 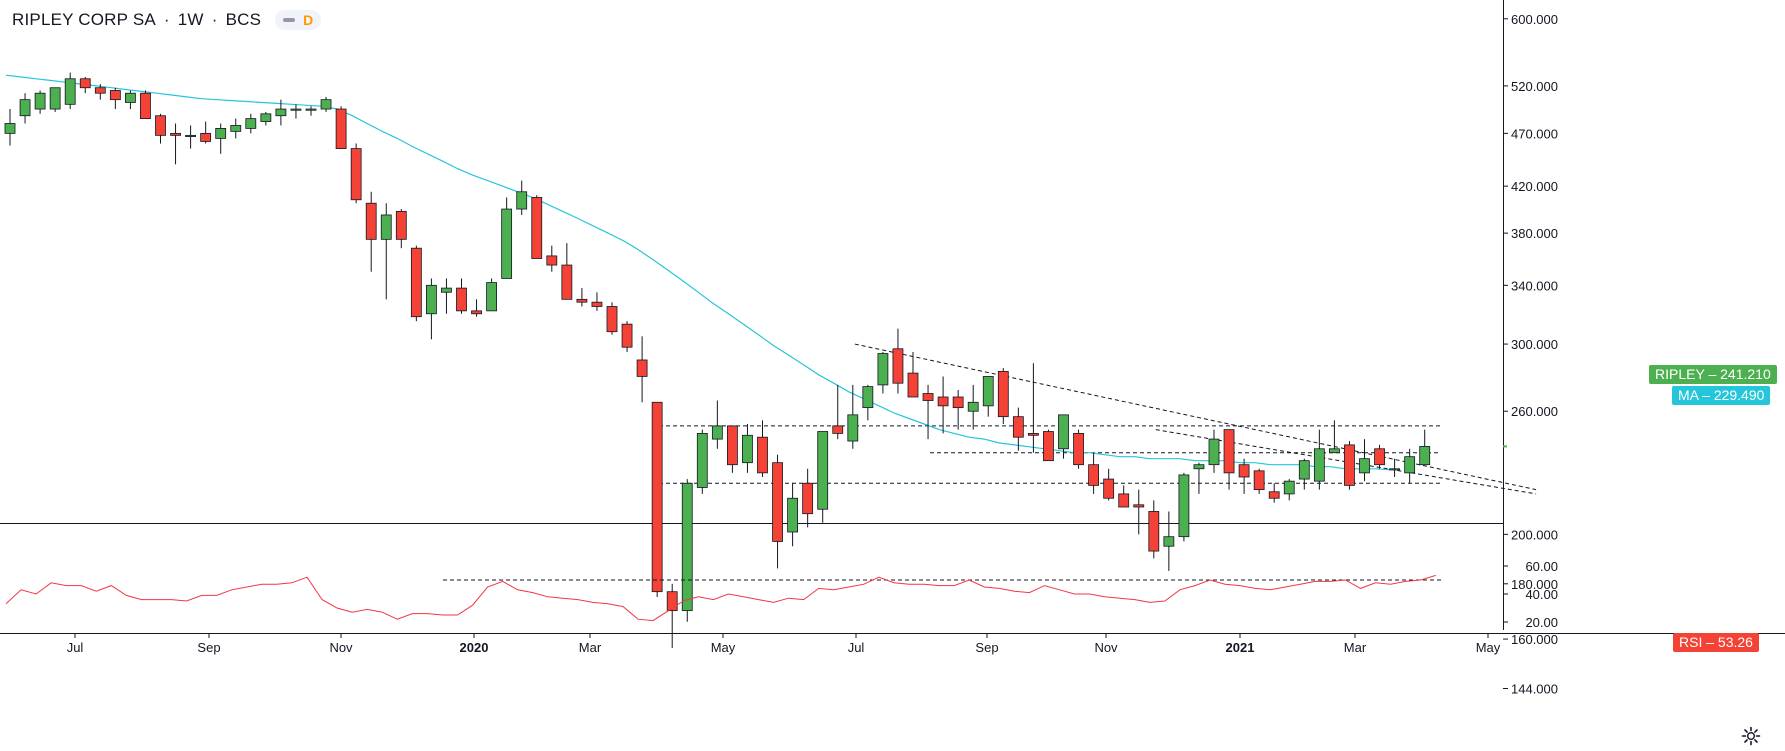 I want to click on settings-gear-icon, so click(x=1751, y=736).